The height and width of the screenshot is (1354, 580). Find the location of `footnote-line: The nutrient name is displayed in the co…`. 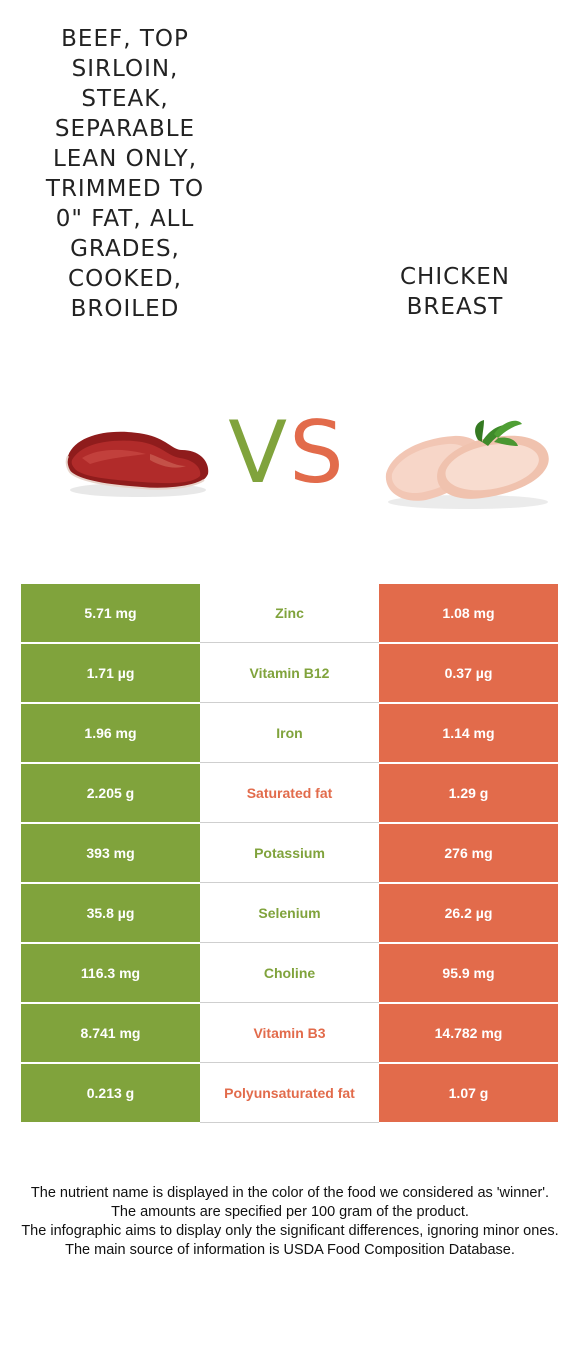

footnote-line: The nutrient name is displayed in the co… is located at coordinates (290, 1193).